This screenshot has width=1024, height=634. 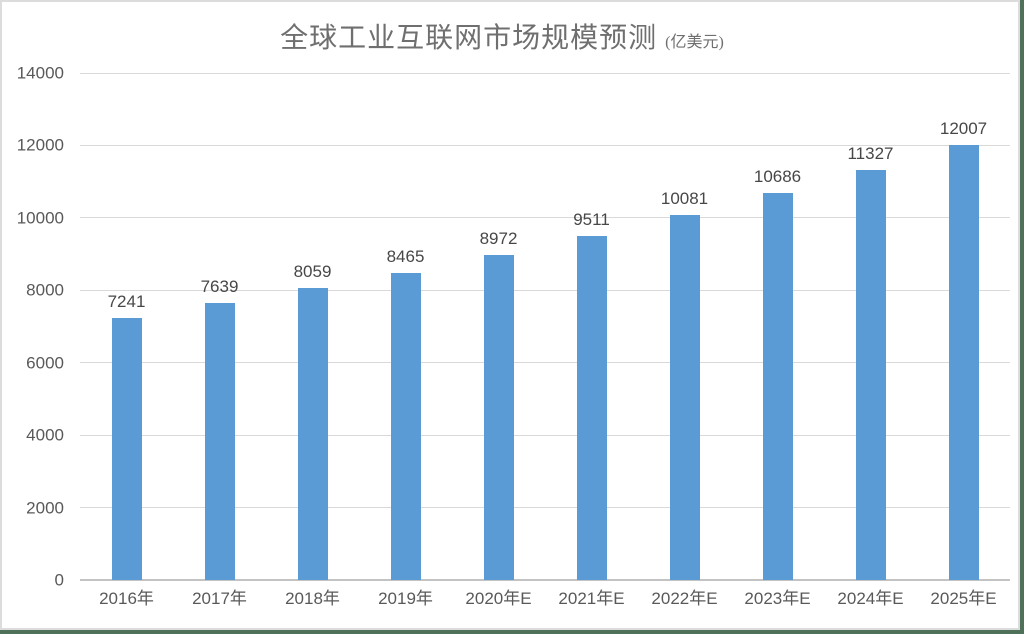 I want to click on y-axis-labels: 0 2000 4000 6000 8000 10000 12000 14000, so click(x=35, y=327).